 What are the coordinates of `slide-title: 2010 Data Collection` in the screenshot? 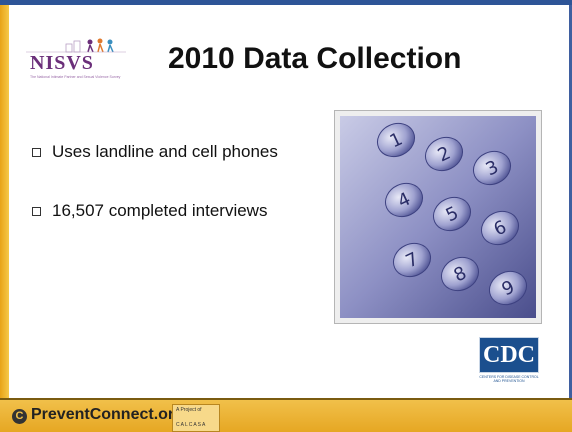 It's located at (315, 58).